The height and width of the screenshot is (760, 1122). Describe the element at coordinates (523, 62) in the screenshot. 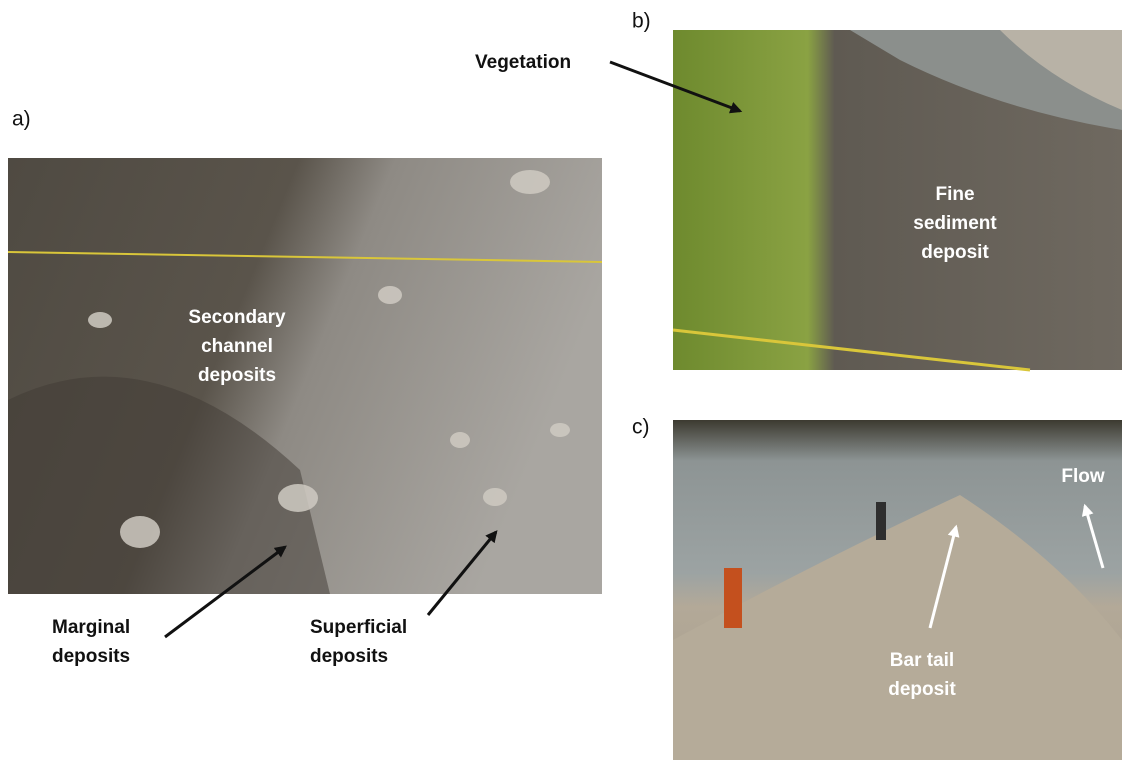

I see `annotation: Vegetation` at that location.